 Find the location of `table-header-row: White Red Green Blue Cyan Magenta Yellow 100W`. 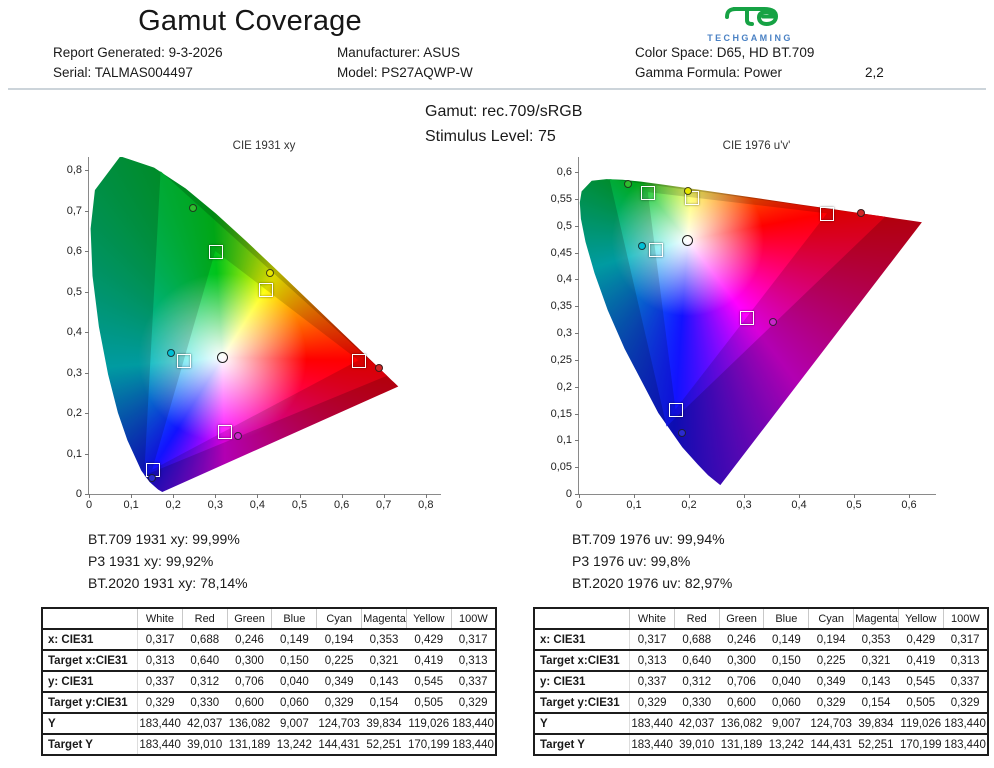

table-header-row: White Red Green Blue Cyan Magenta Yellow 100W is located at coordinates (269, 618).